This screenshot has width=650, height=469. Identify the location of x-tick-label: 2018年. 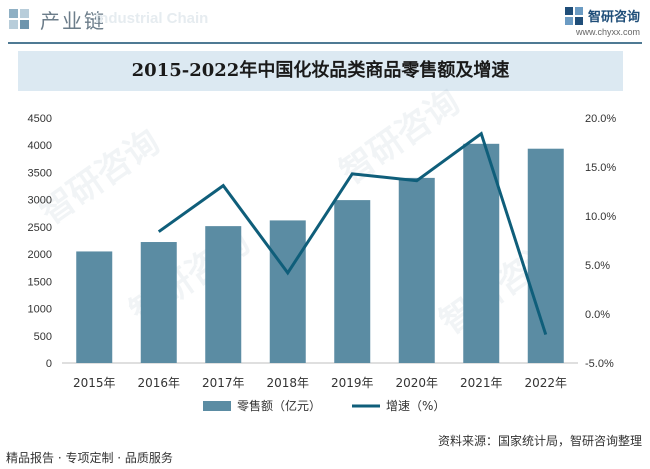
(287, 383).